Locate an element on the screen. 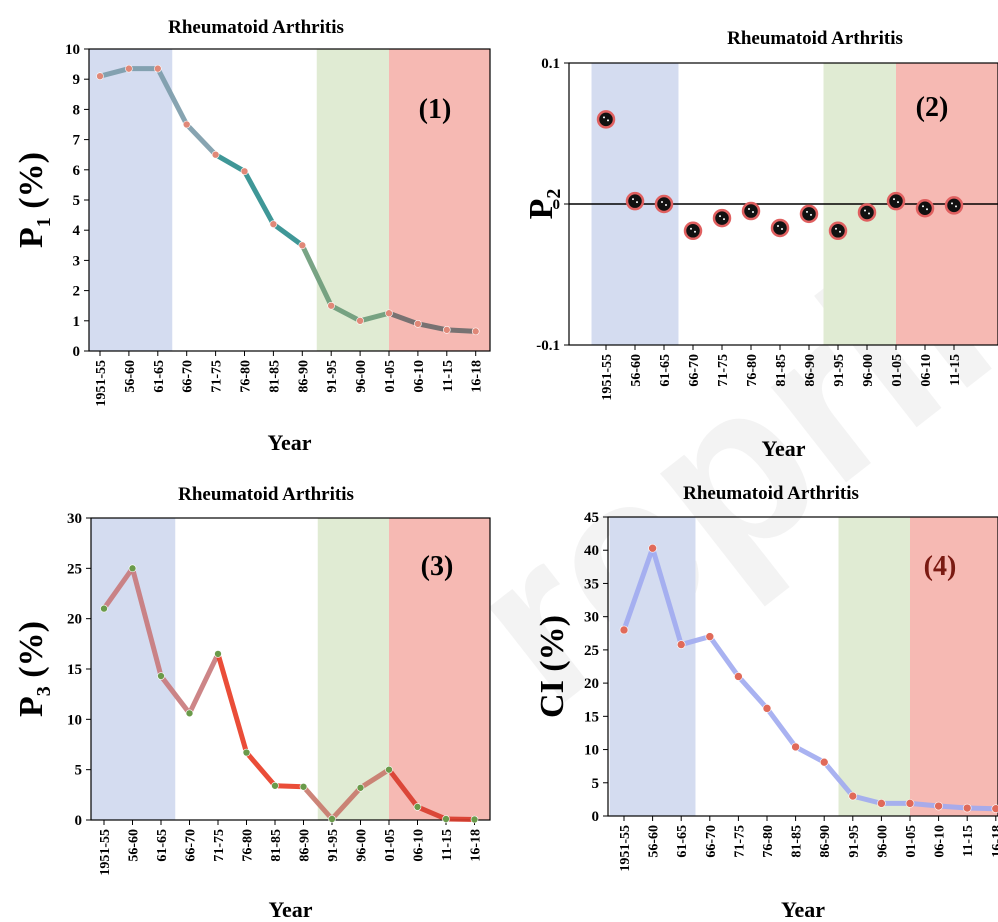 The height and width of the screenshot is (922, 998). x-tick-label: 06-10 is located at coordinates (419, 845).